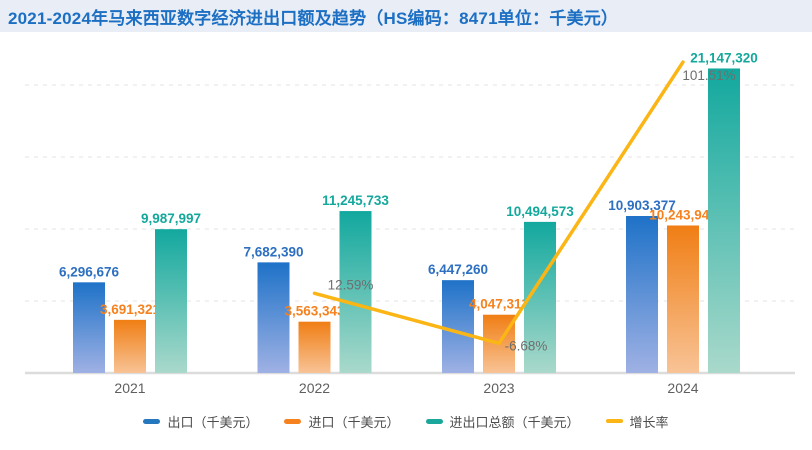 The image size is (812, 450). What do you see at coordinates (293, 421) in the screenshot?
I see `legend-marker-import` at bounding box center [293, 421].